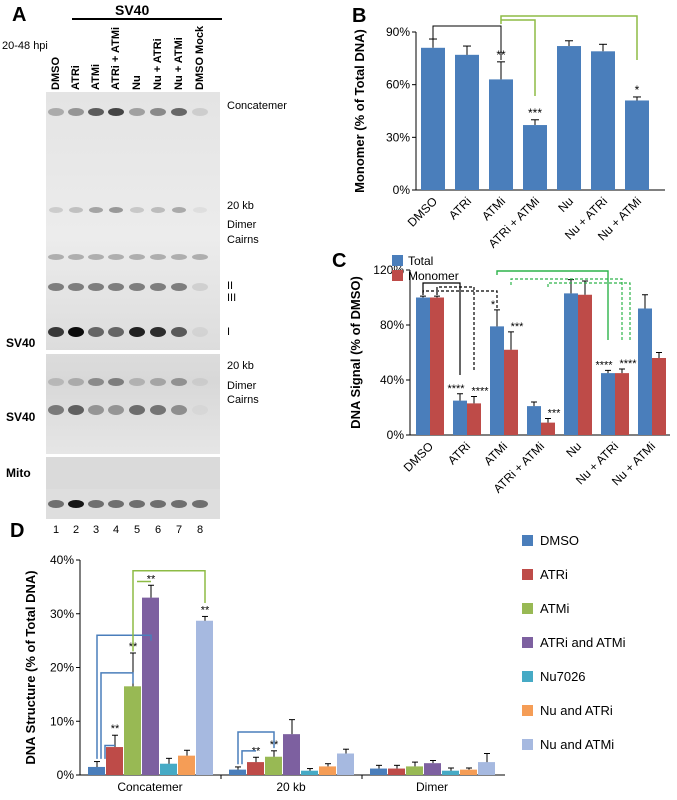 The image size is (677, 800). What do you see at coordinates (422, 211) in the screenshot?
I see `x-tick-label: DMSO` at bounding box center [422, 211].